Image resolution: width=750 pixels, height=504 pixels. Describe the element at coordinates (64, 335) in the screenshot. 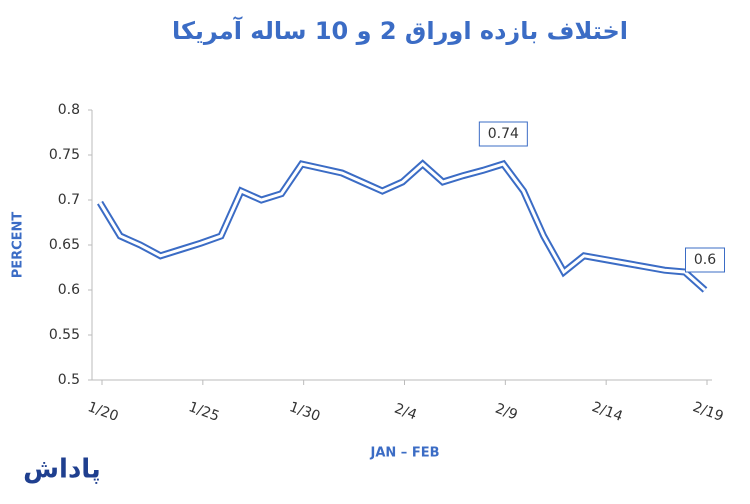

I see `y-tick-label: 0.55` at that location.